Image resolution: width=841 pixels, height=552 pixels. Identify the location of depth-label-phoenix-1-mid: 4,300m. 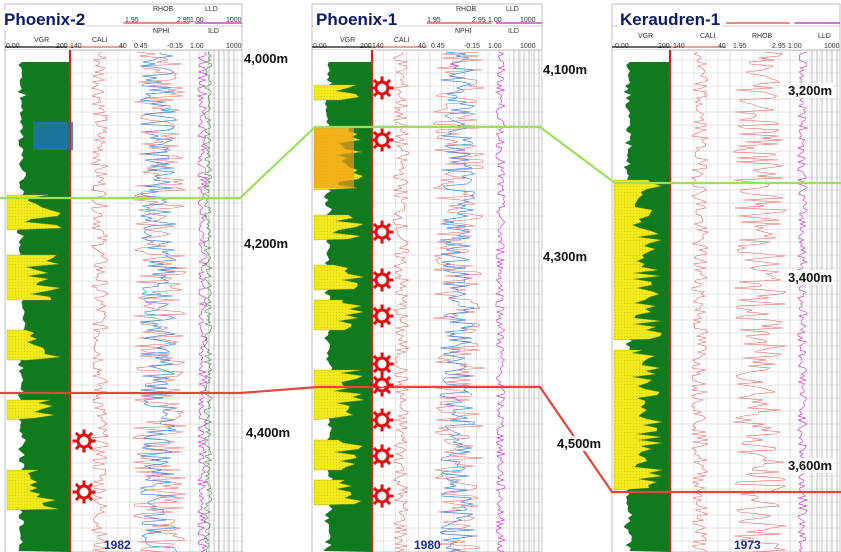
(565, 256).